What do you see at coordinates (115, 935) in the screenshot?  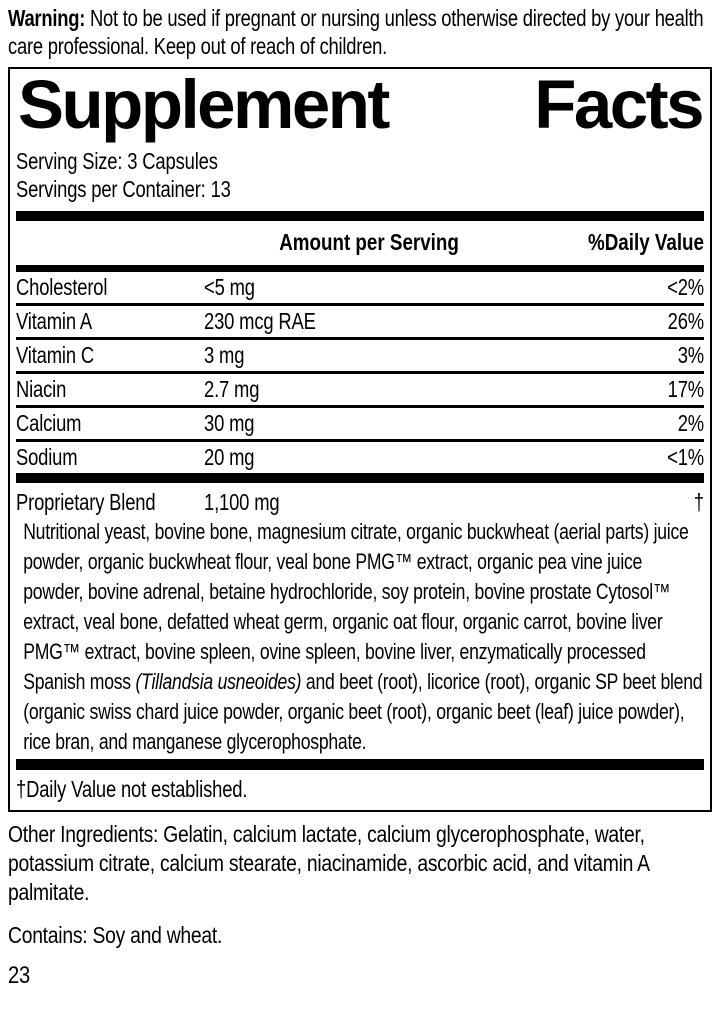 I see `contains-text: Contains: Soy and wheat.` at bounding box center [115, 935].